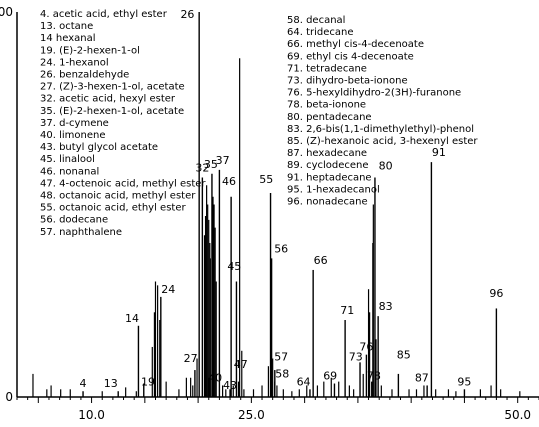 The height and width of the screenshot is (427, 539). Describe the element at coordinates (81, 232) in the screenshot. I see `legend-entry: 57. naphthalene` at that location.